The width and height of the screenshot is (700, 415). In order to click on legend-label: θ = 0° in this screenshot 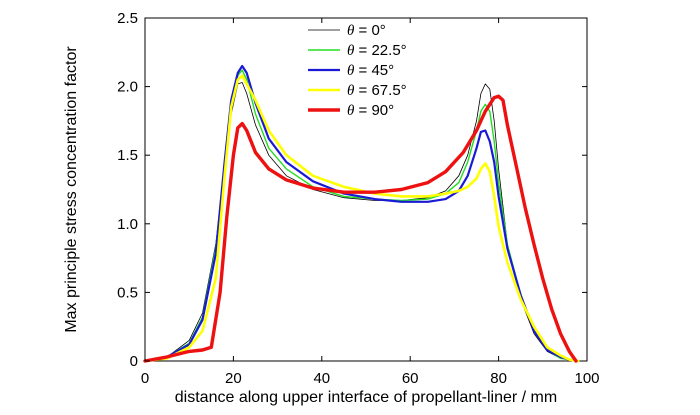, I will do `click(366, 30)`.